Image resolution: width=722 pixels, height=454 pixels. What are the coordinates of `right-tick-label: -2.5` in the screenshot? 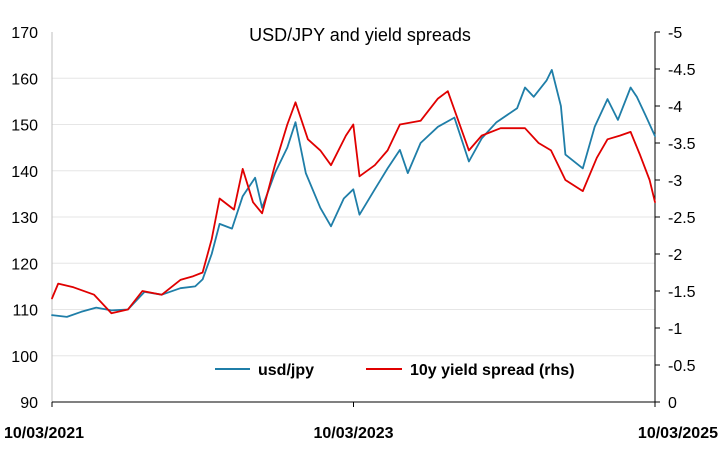 It's located at (682, 218).